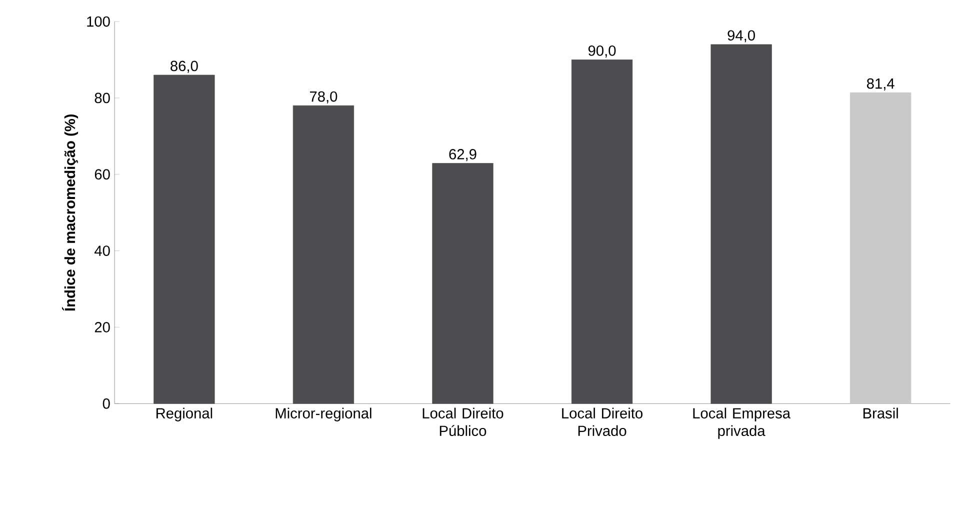 The height and width of the screenshot is (508, 960). I want to click on x-tick-label: Micror-regional, so click(324, 414).